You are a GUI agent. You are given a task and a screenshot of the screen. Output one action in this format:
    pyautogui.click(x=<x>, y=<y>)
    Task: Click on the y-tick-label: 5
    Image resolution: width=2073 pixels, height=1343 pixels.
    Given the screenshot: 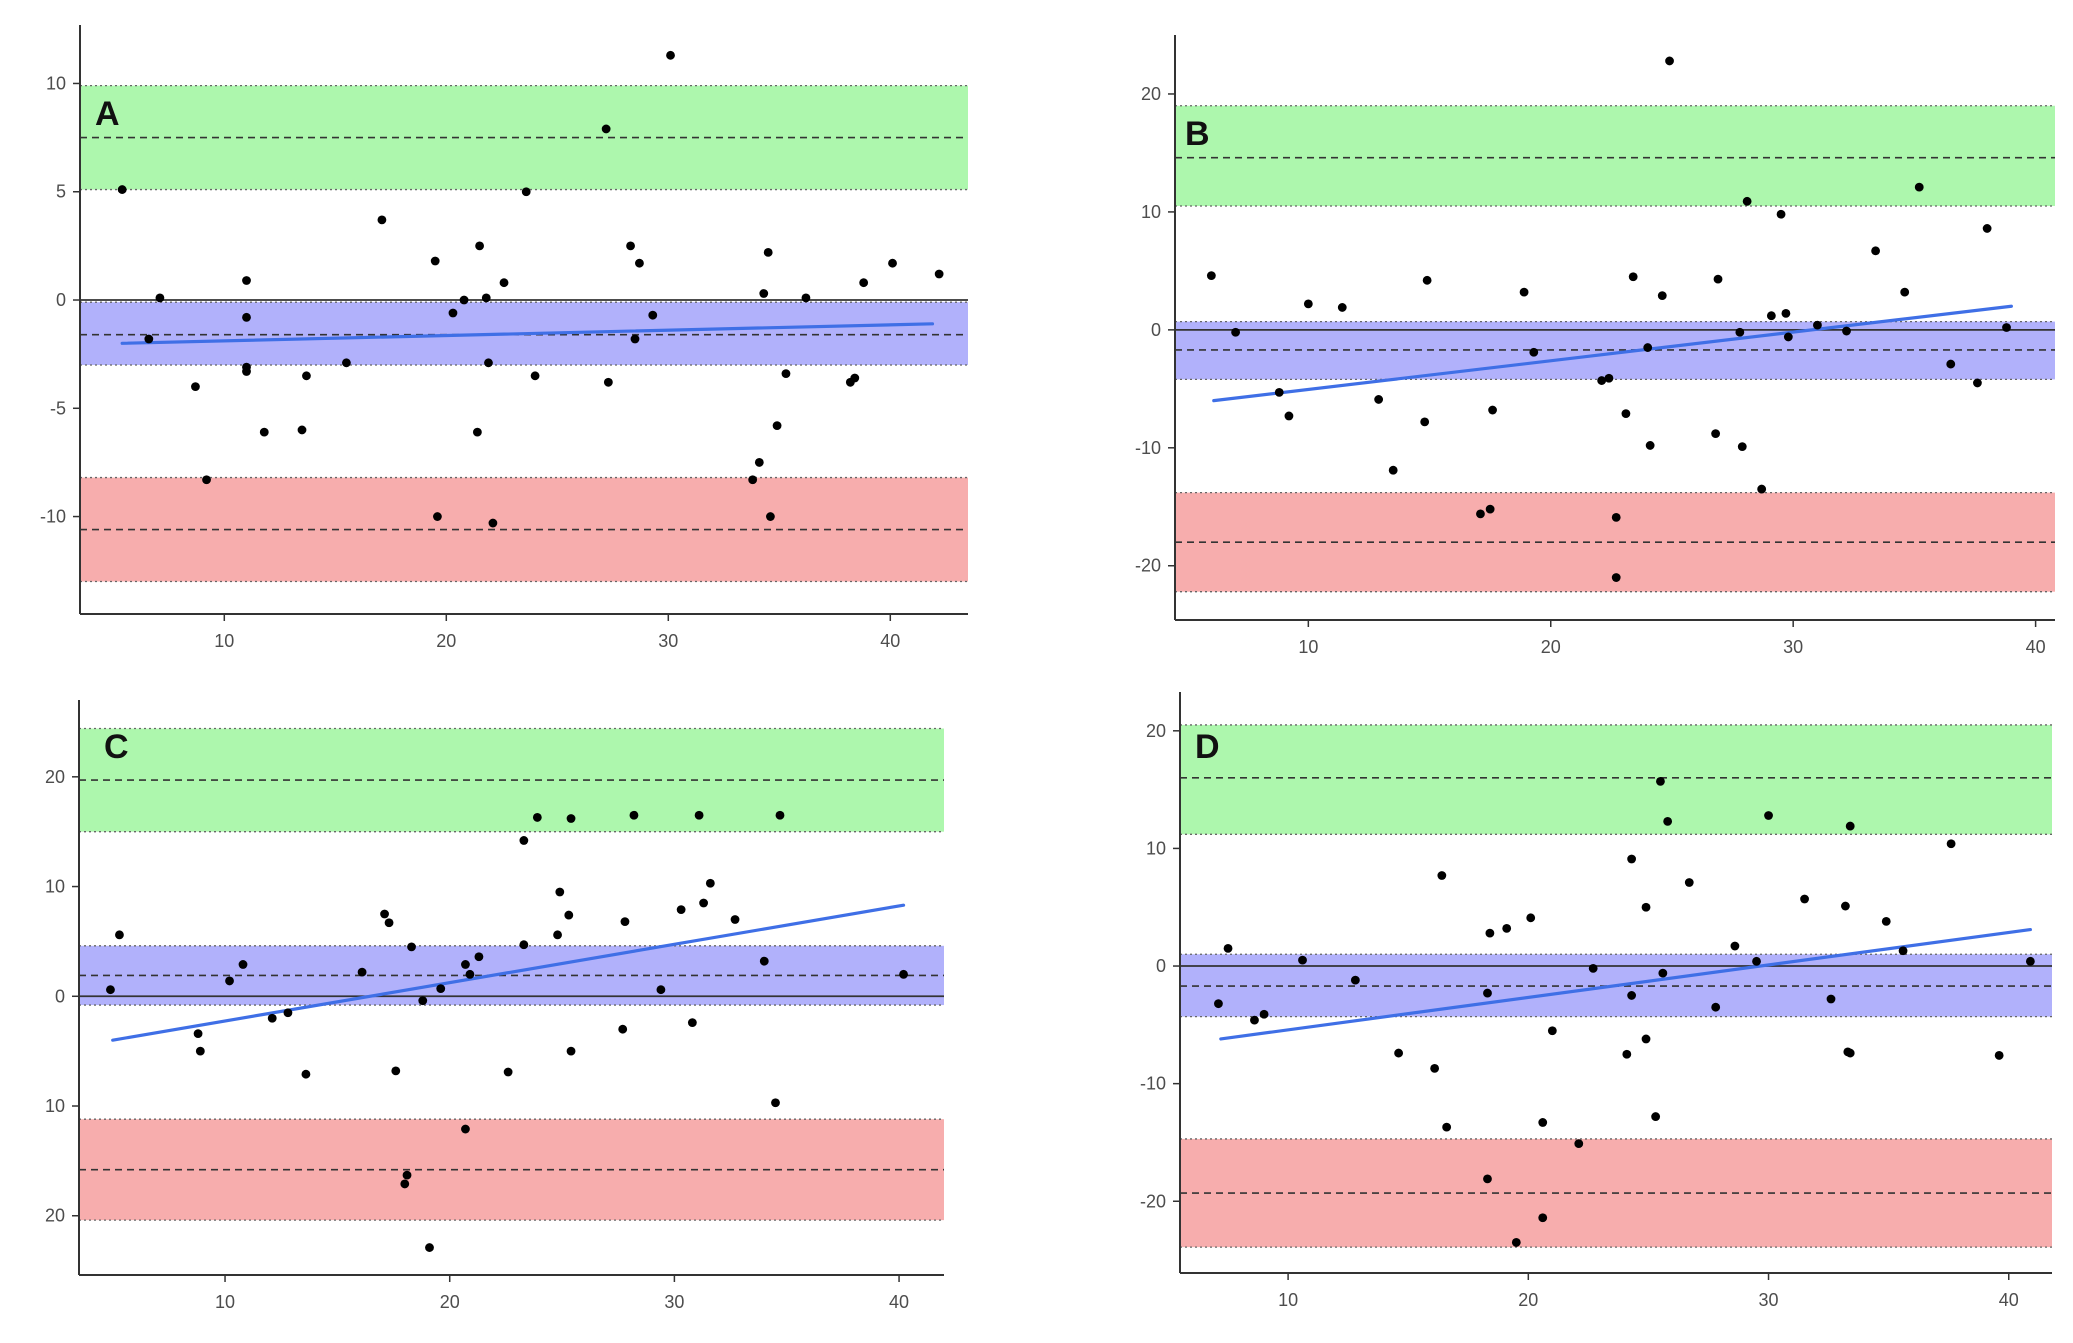 What is the action you would take?
    pyautogui.click(x=61, y=192)
    